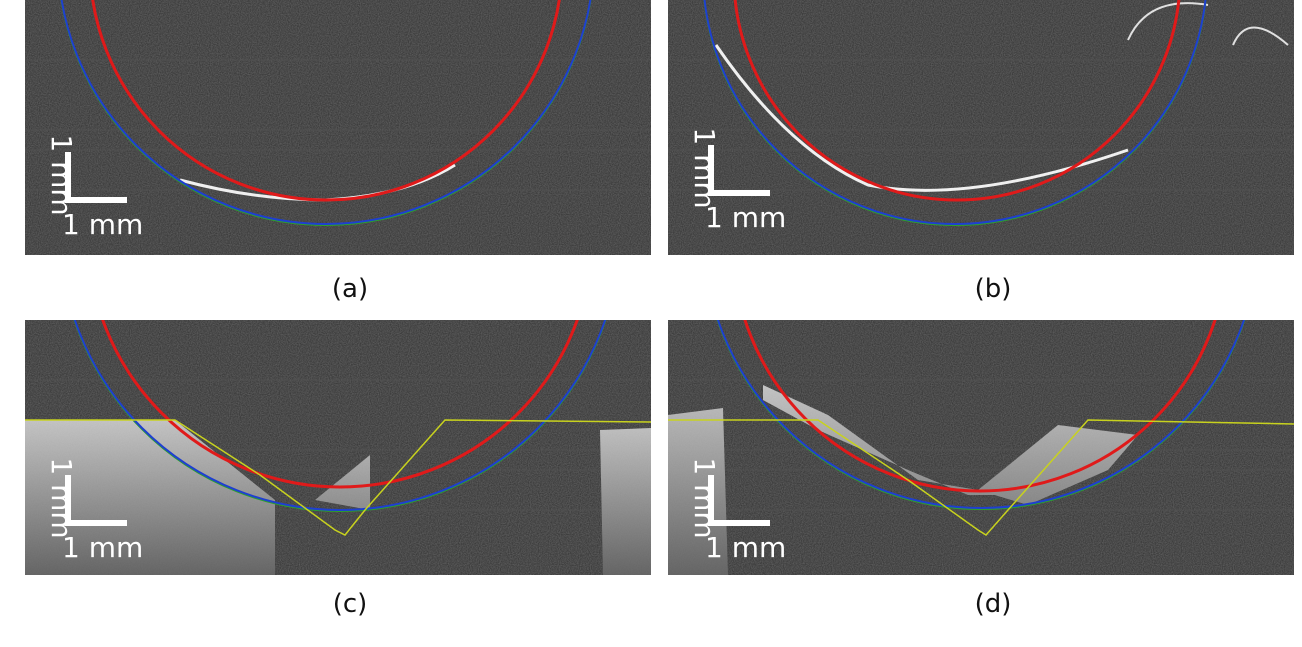 Image resolution: width=1302 pixels, height=647 pixels. I want to click on caption: (c), so click(350, 604).